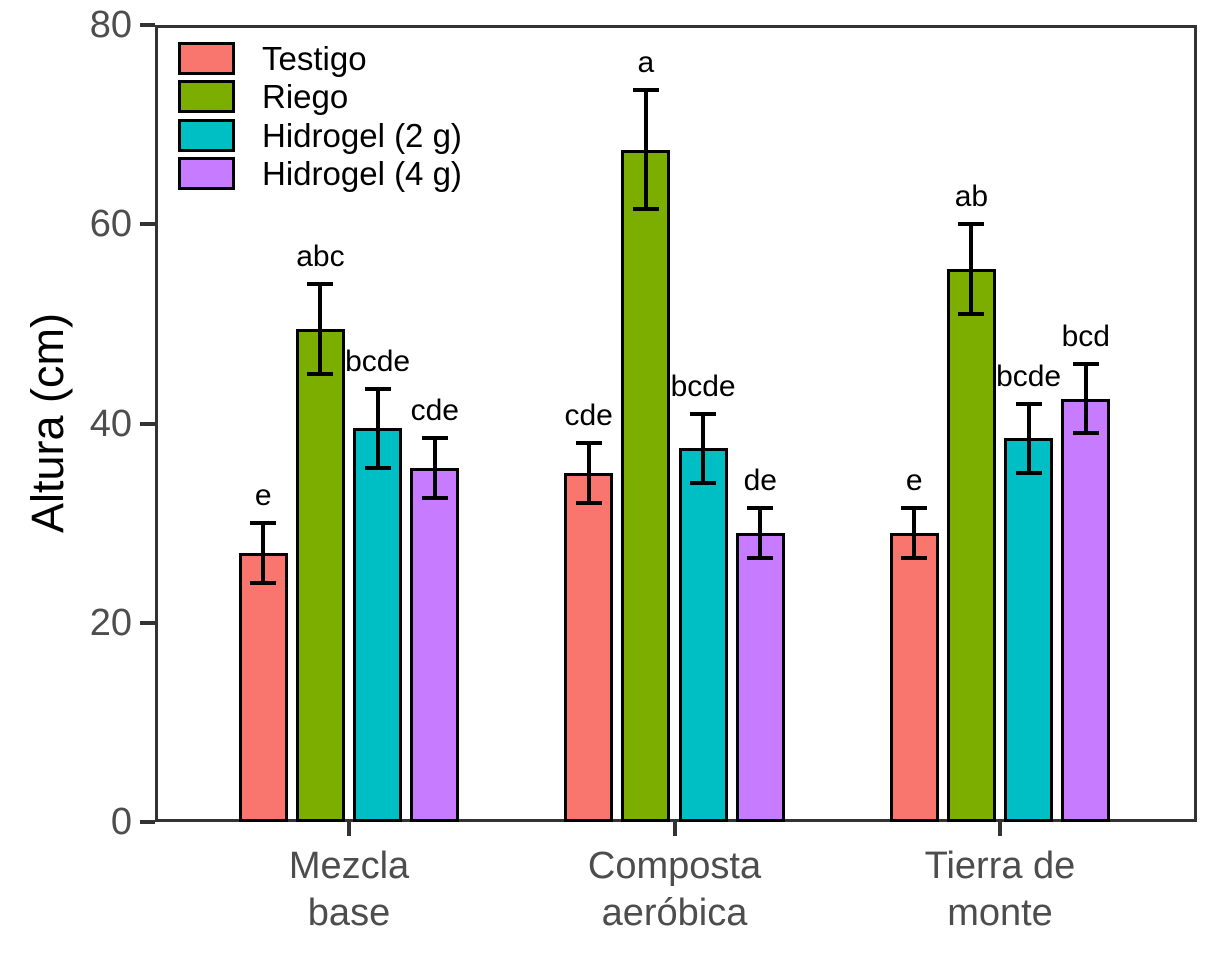 This screenshot has width=1224, height=975. Describe the element at coordinates (349, 890) in the screenshot. I see `x-category-label: Mezcla base` at that location.